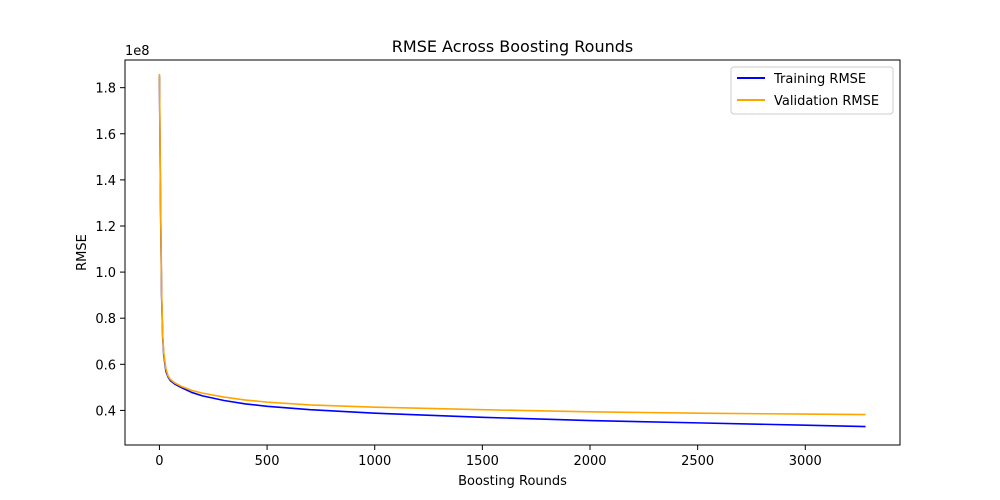 The width and height of the screenshot is (1000, 500). What do you see at coordinates (482, 461) in the screenshot?
I see `x-tick-label: 1500` at bounding box center [482, 461].